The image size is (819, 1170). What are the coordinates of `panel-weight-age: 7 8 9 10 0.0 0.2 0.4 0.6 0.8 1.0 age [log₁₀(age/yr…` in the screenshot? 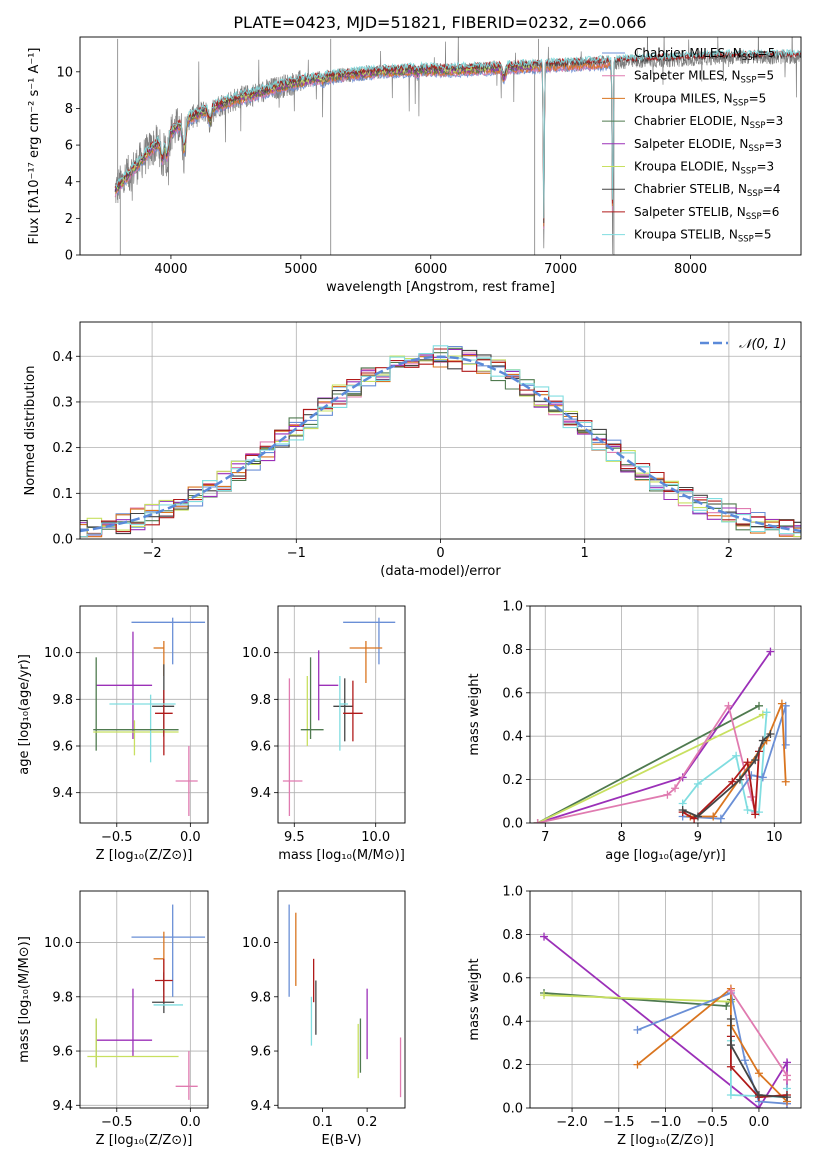 It's located at (634, 731).